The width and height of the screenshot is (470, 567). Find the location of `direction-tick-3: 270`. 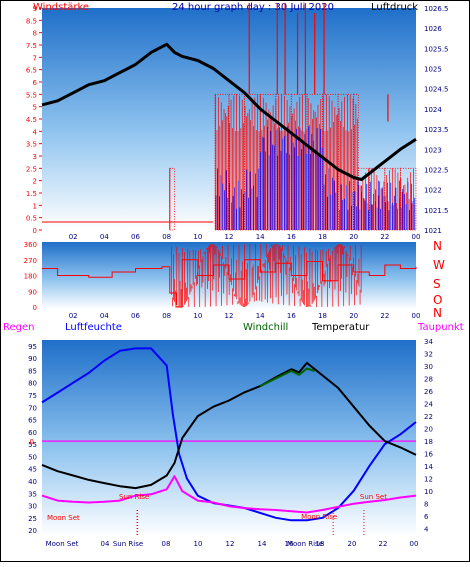

direction-tick-3: 270 is located at coordinates (30, 261).